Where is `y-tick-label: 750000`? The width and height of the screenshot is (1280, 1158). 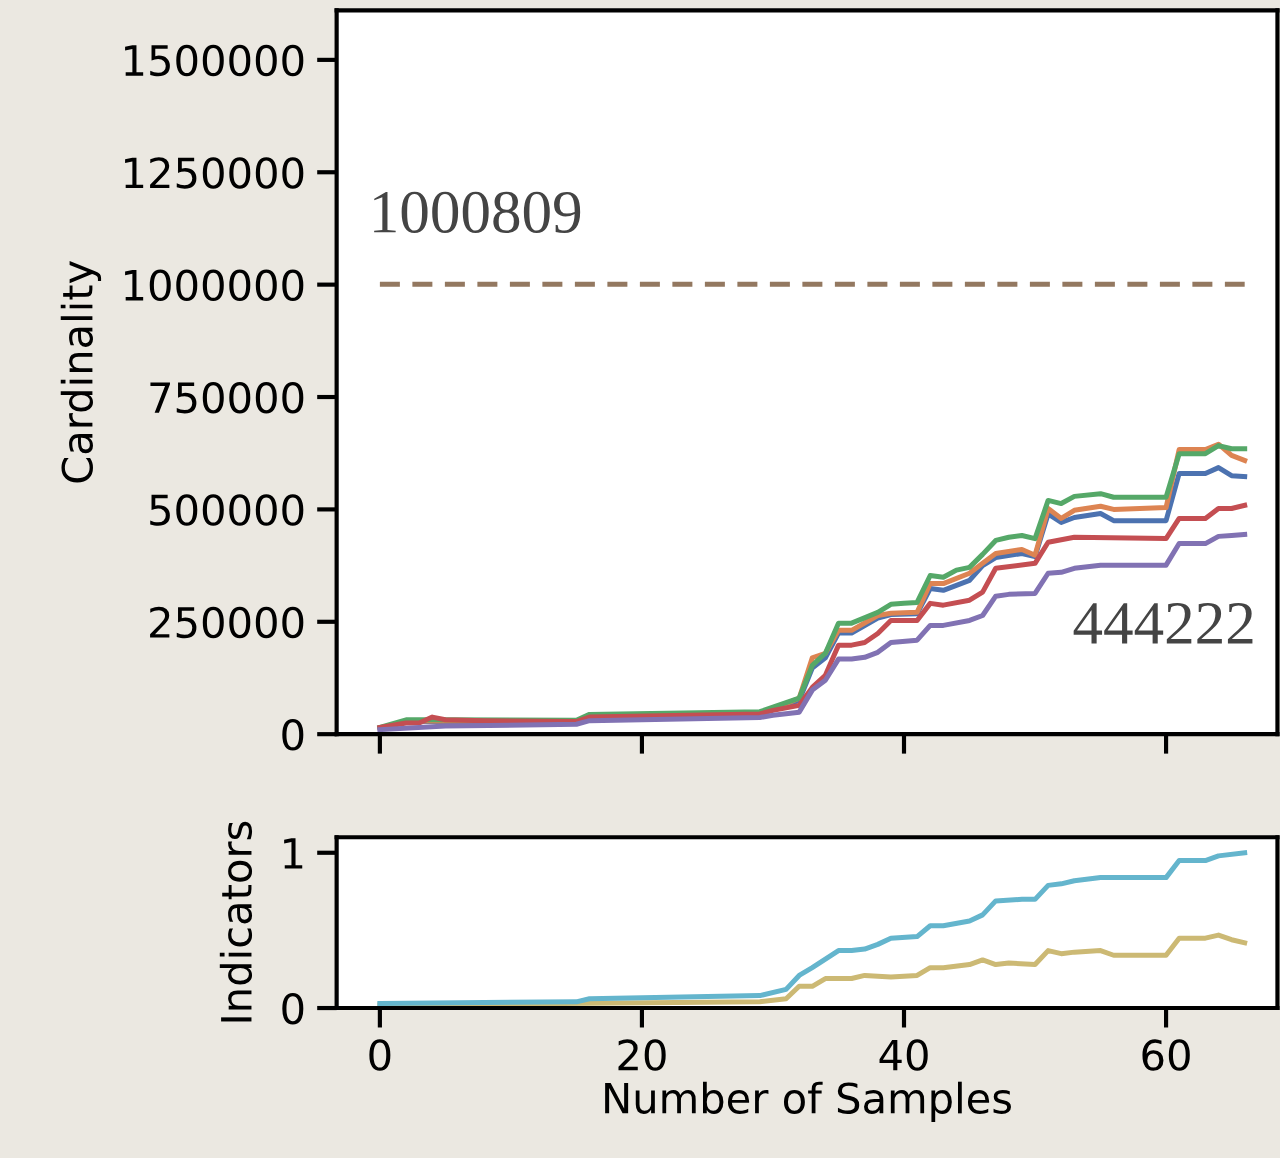 y-tick-label: 750000 is located at coordinates (227, 397).